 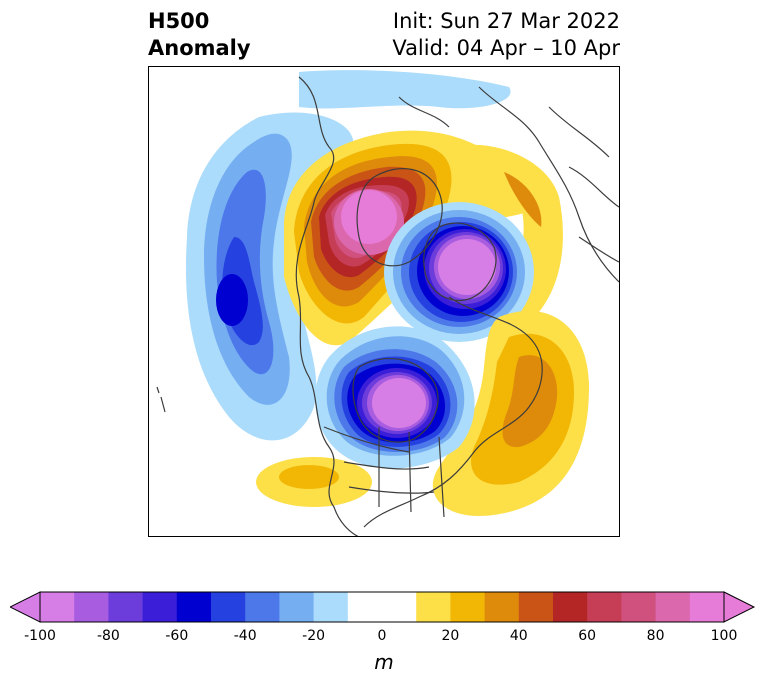 I want to click on init-date: Init: Sun 27 Mar 2022, so click(x=506, y=21).